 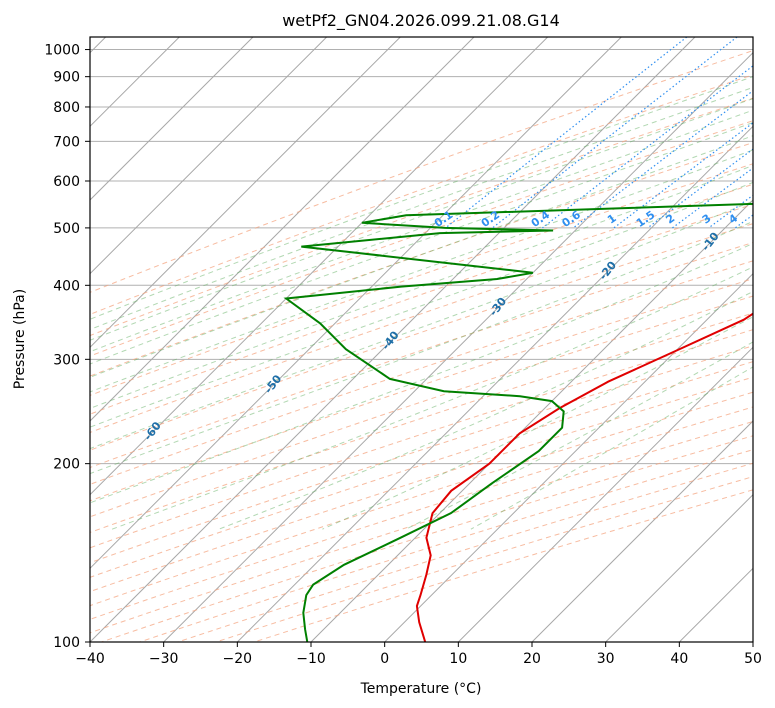 I want to click on y-tick-label: 100, so click(x=66, y=643).